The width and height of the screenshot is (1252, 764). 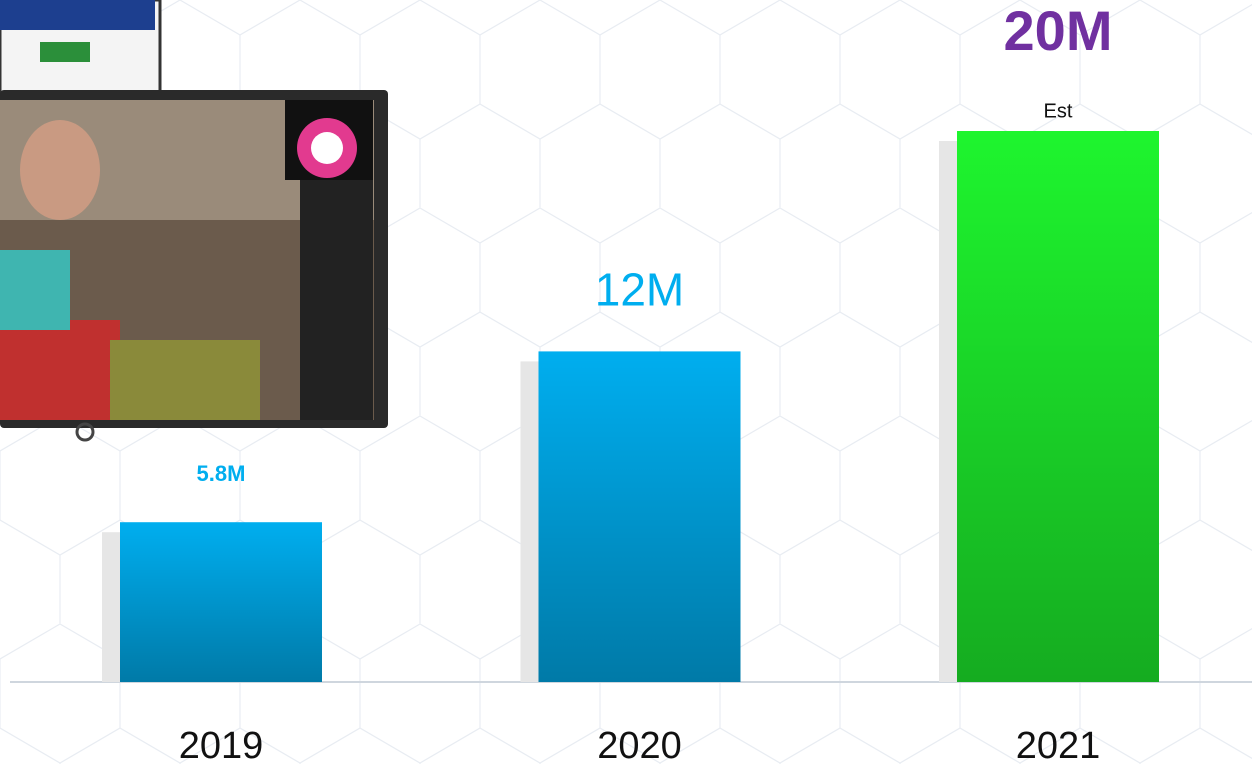 What do you see at coordinates (221, 744) in the screenshot?
I see `x-tick-label: 2019` at bounding box center [221, 744].